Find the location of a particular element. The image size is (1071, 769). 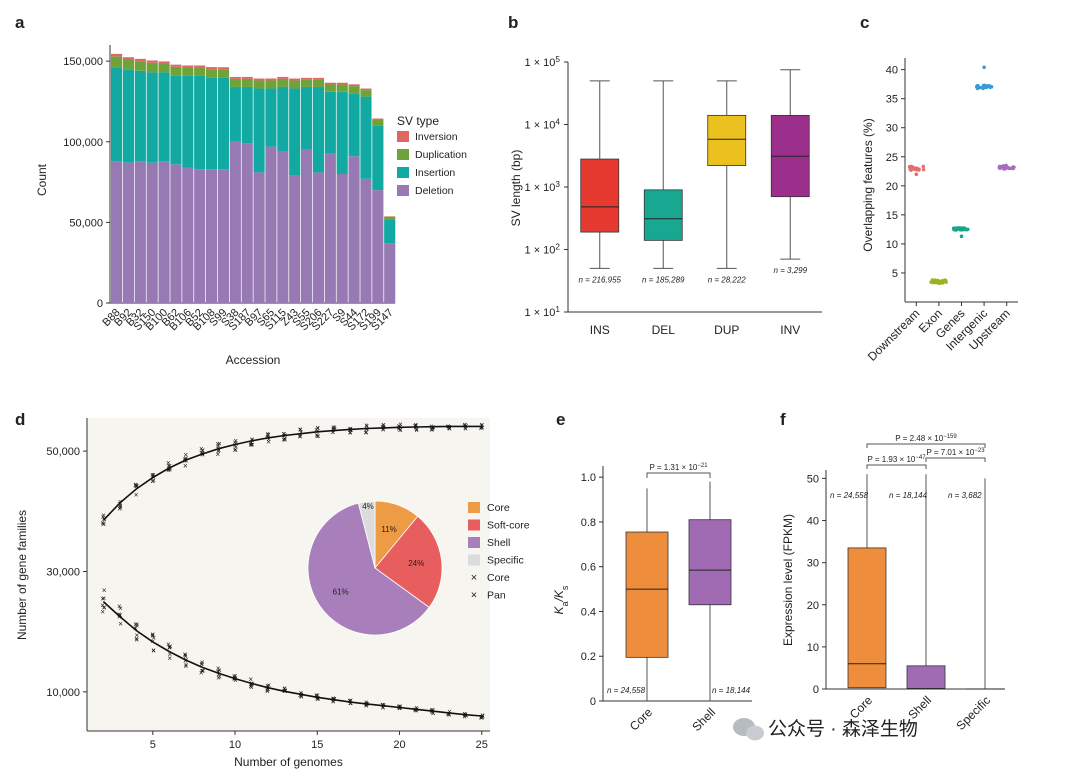

y-tick-label: 50,000 is located at coordinates (86, 223).